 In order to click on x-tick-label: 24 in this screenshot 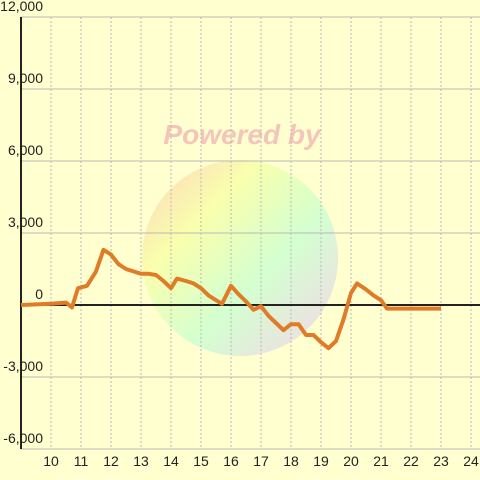, I will do `click(471, 461)`.